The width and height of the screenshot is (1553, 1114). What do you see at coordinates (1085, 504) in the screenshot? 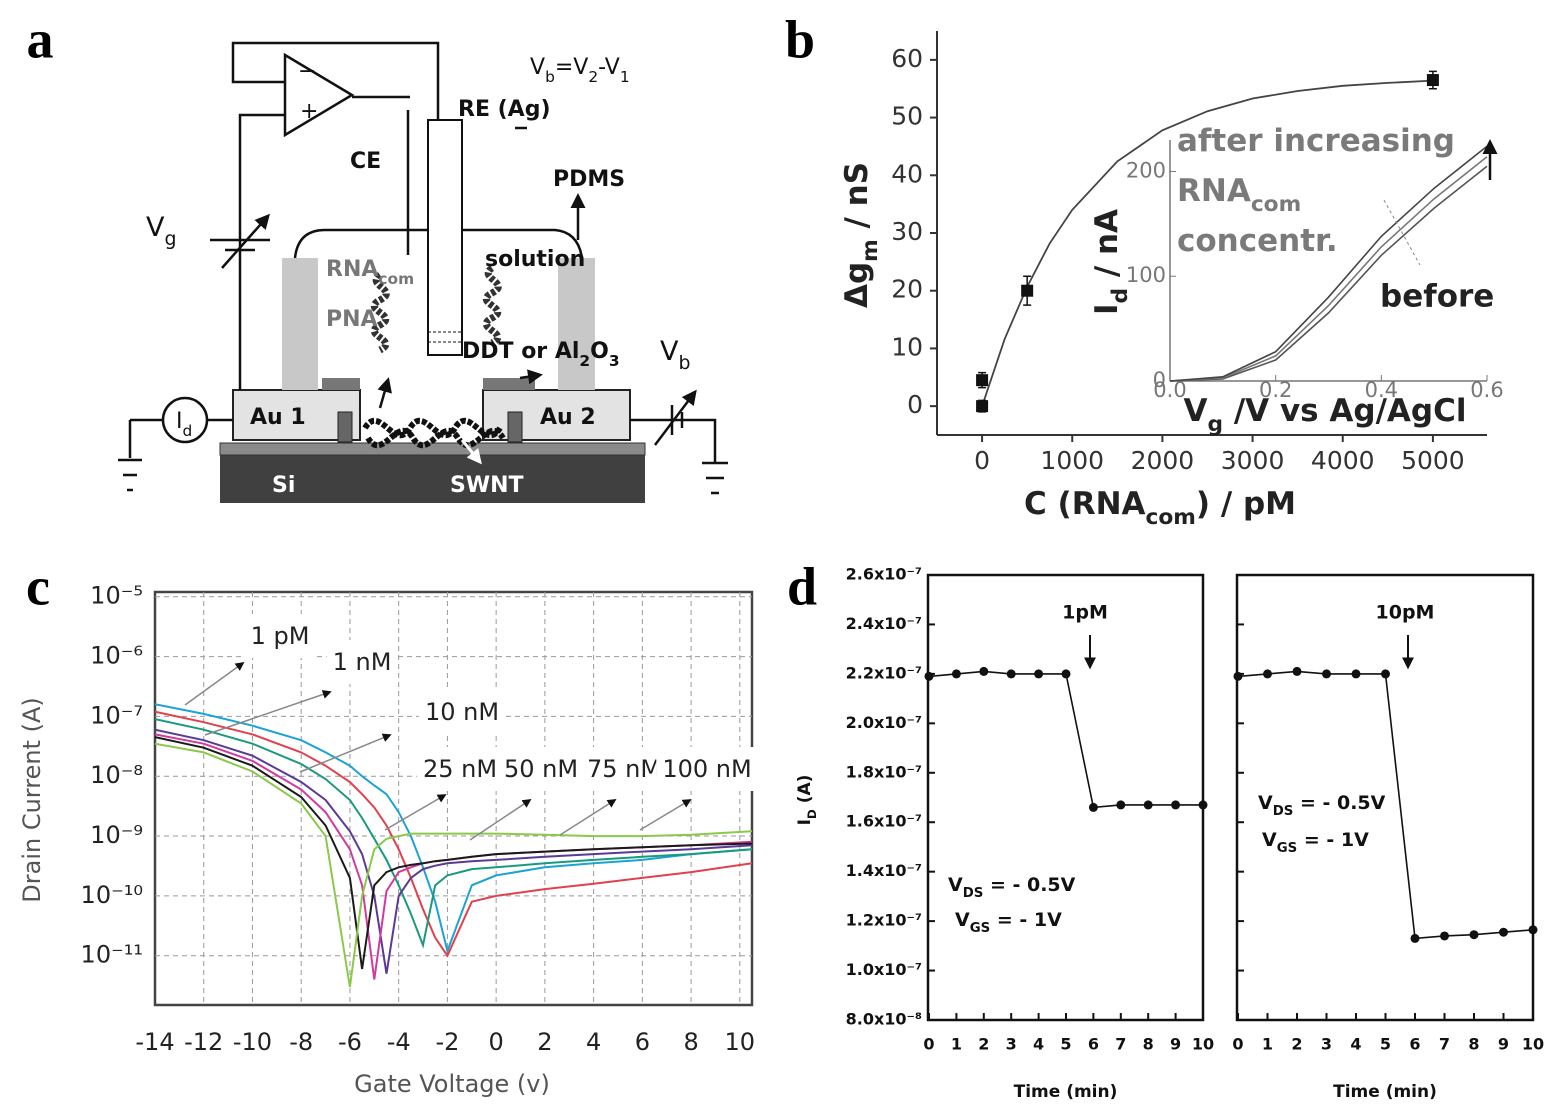
I see `x-axis-label-part: C (RNA` at bounding box center [1085, 504].